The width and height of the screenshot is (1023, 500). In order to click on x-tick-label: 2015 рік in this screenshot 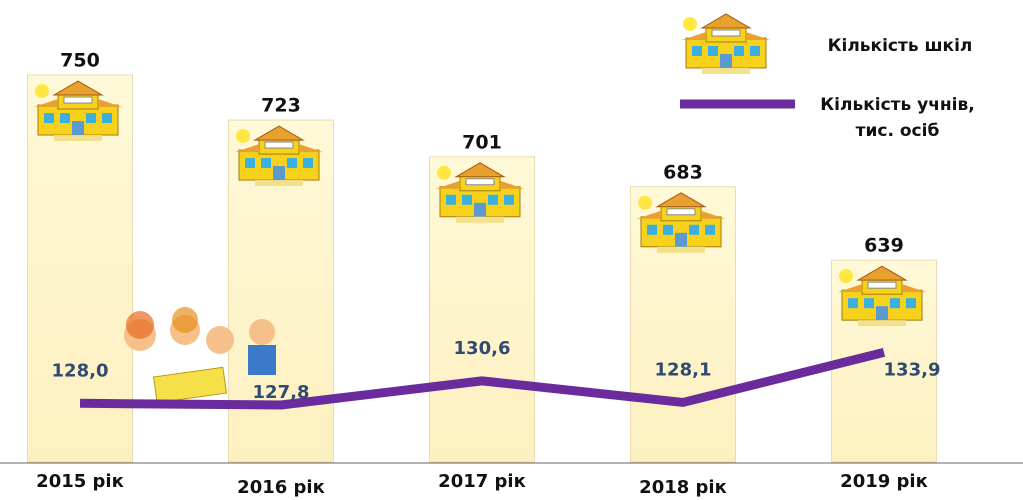, I will do `click(80, 481)`.